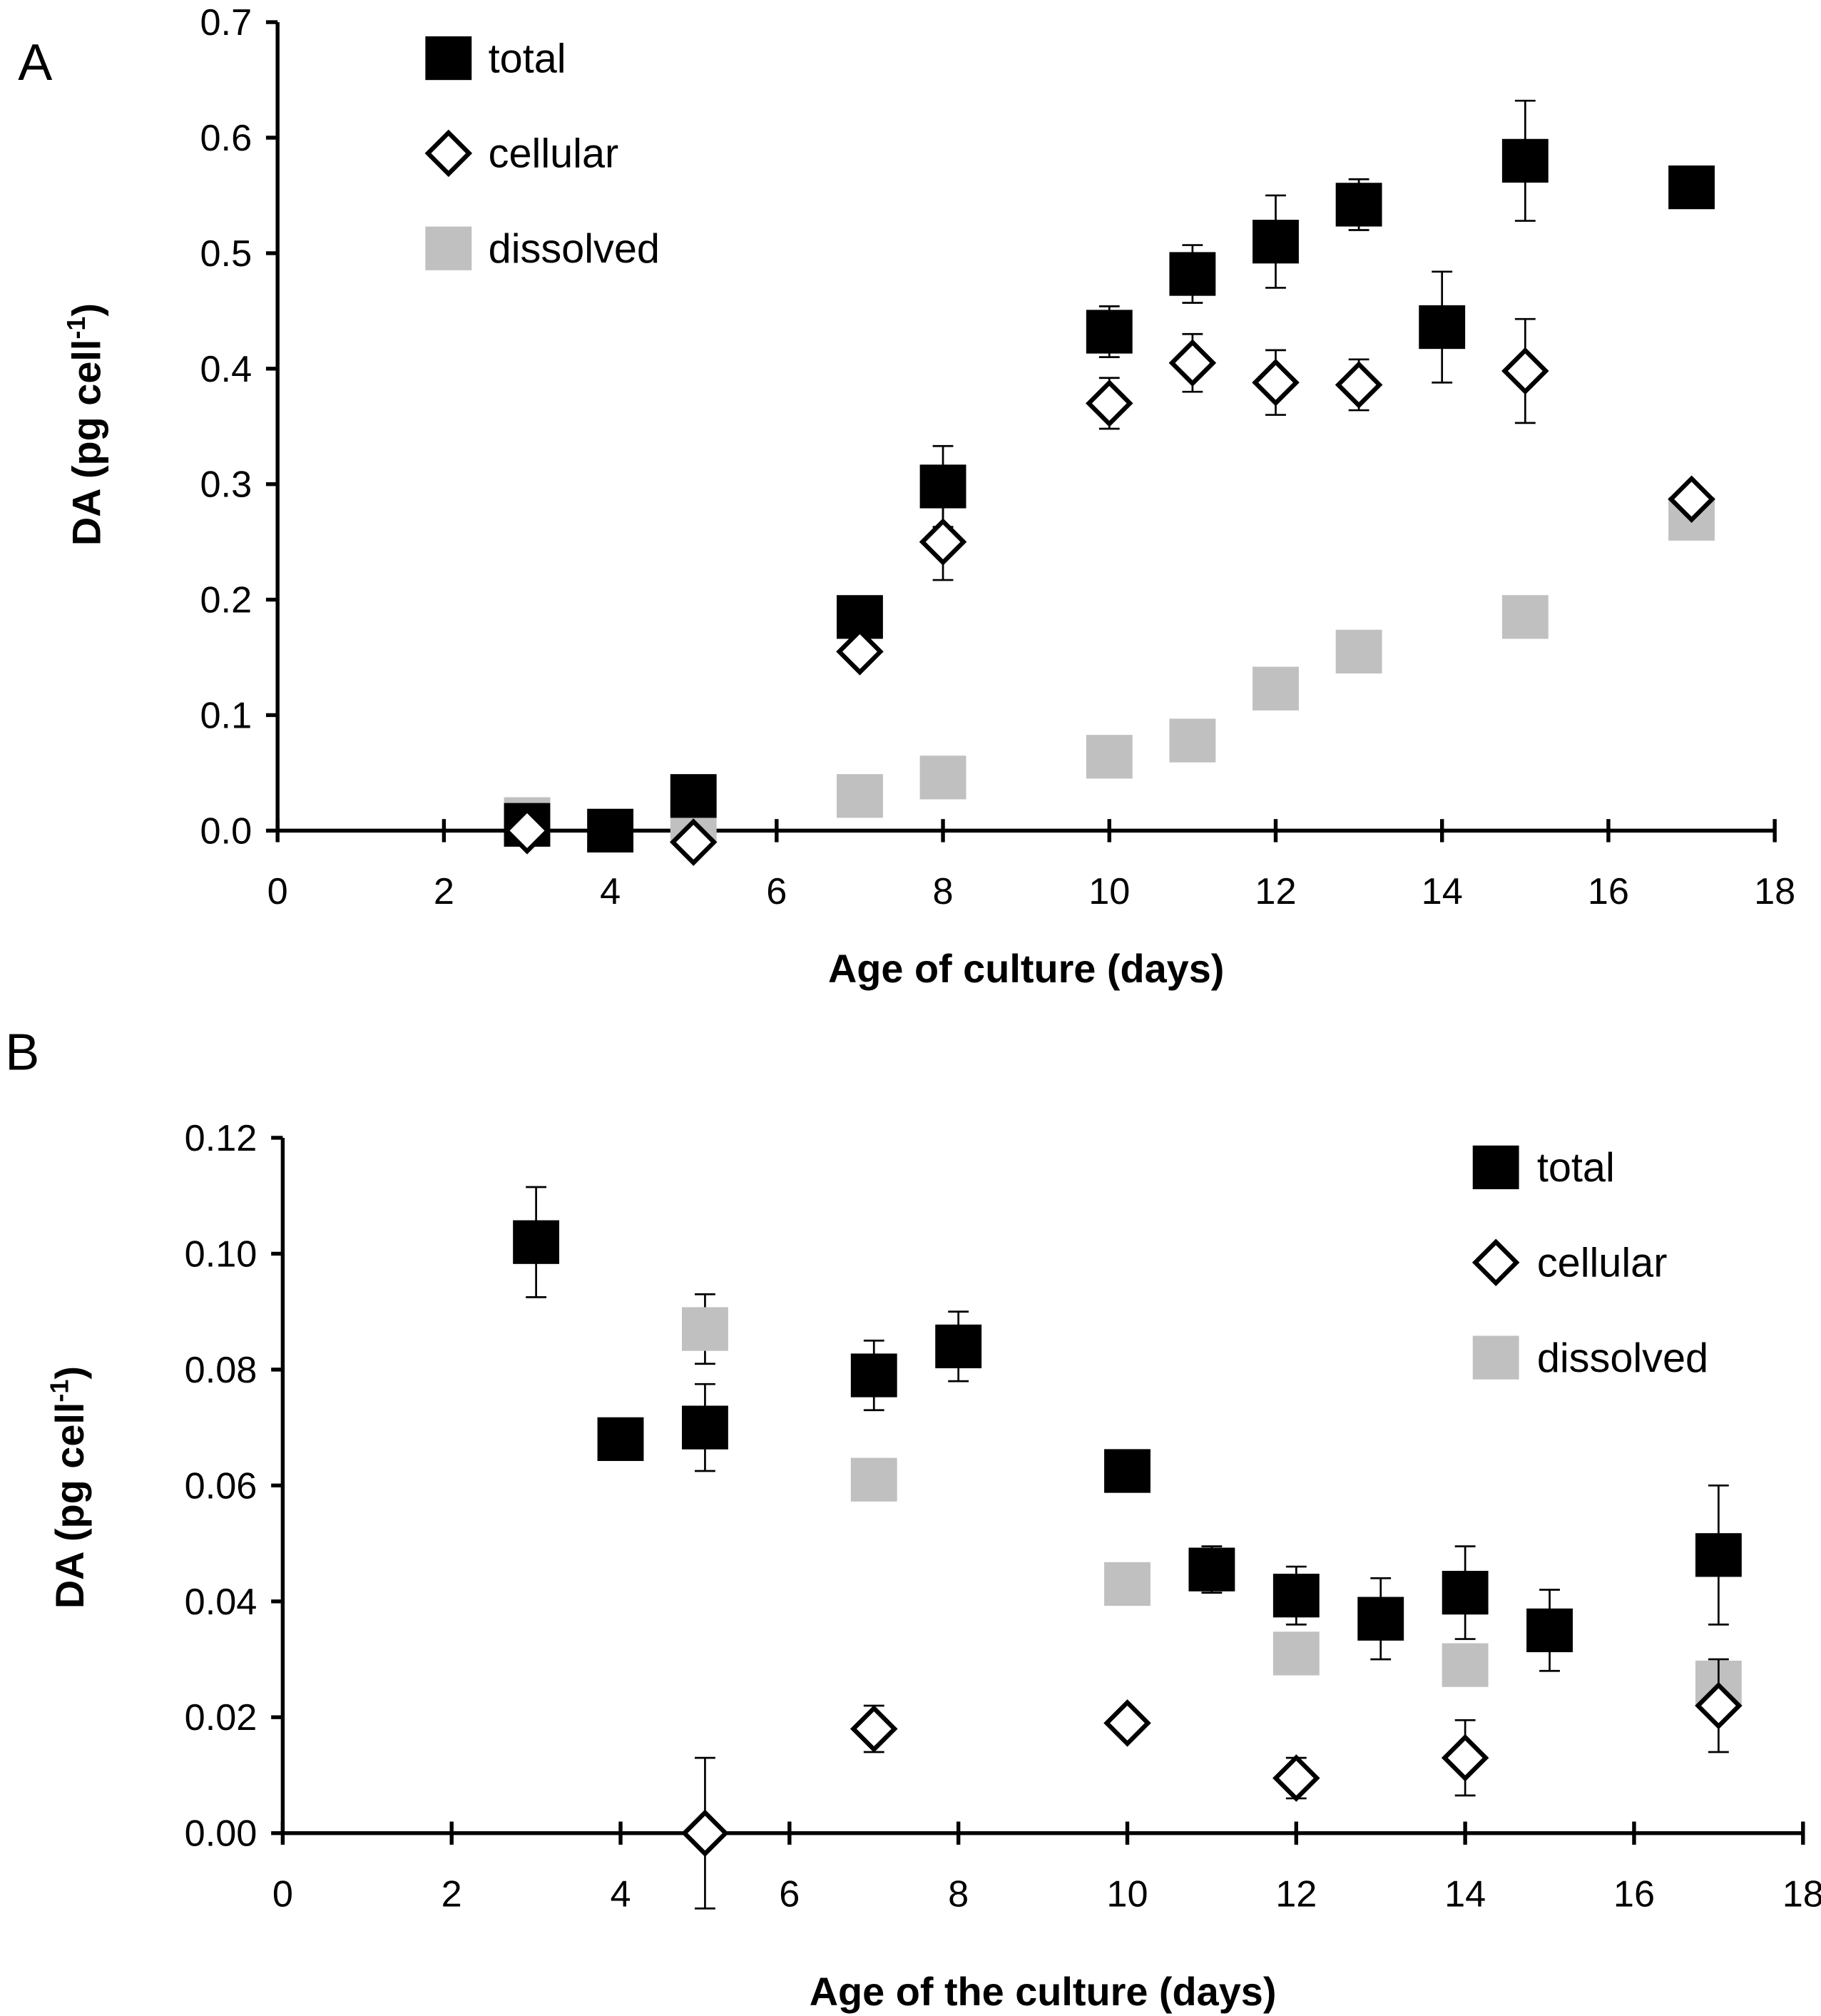 The image size is (1821, 2016). What do you see at coordinates (1026, 968) in the screenshot?
I see `x-axis-label: Age of culture (days)` at bounding box center [1026, 968].